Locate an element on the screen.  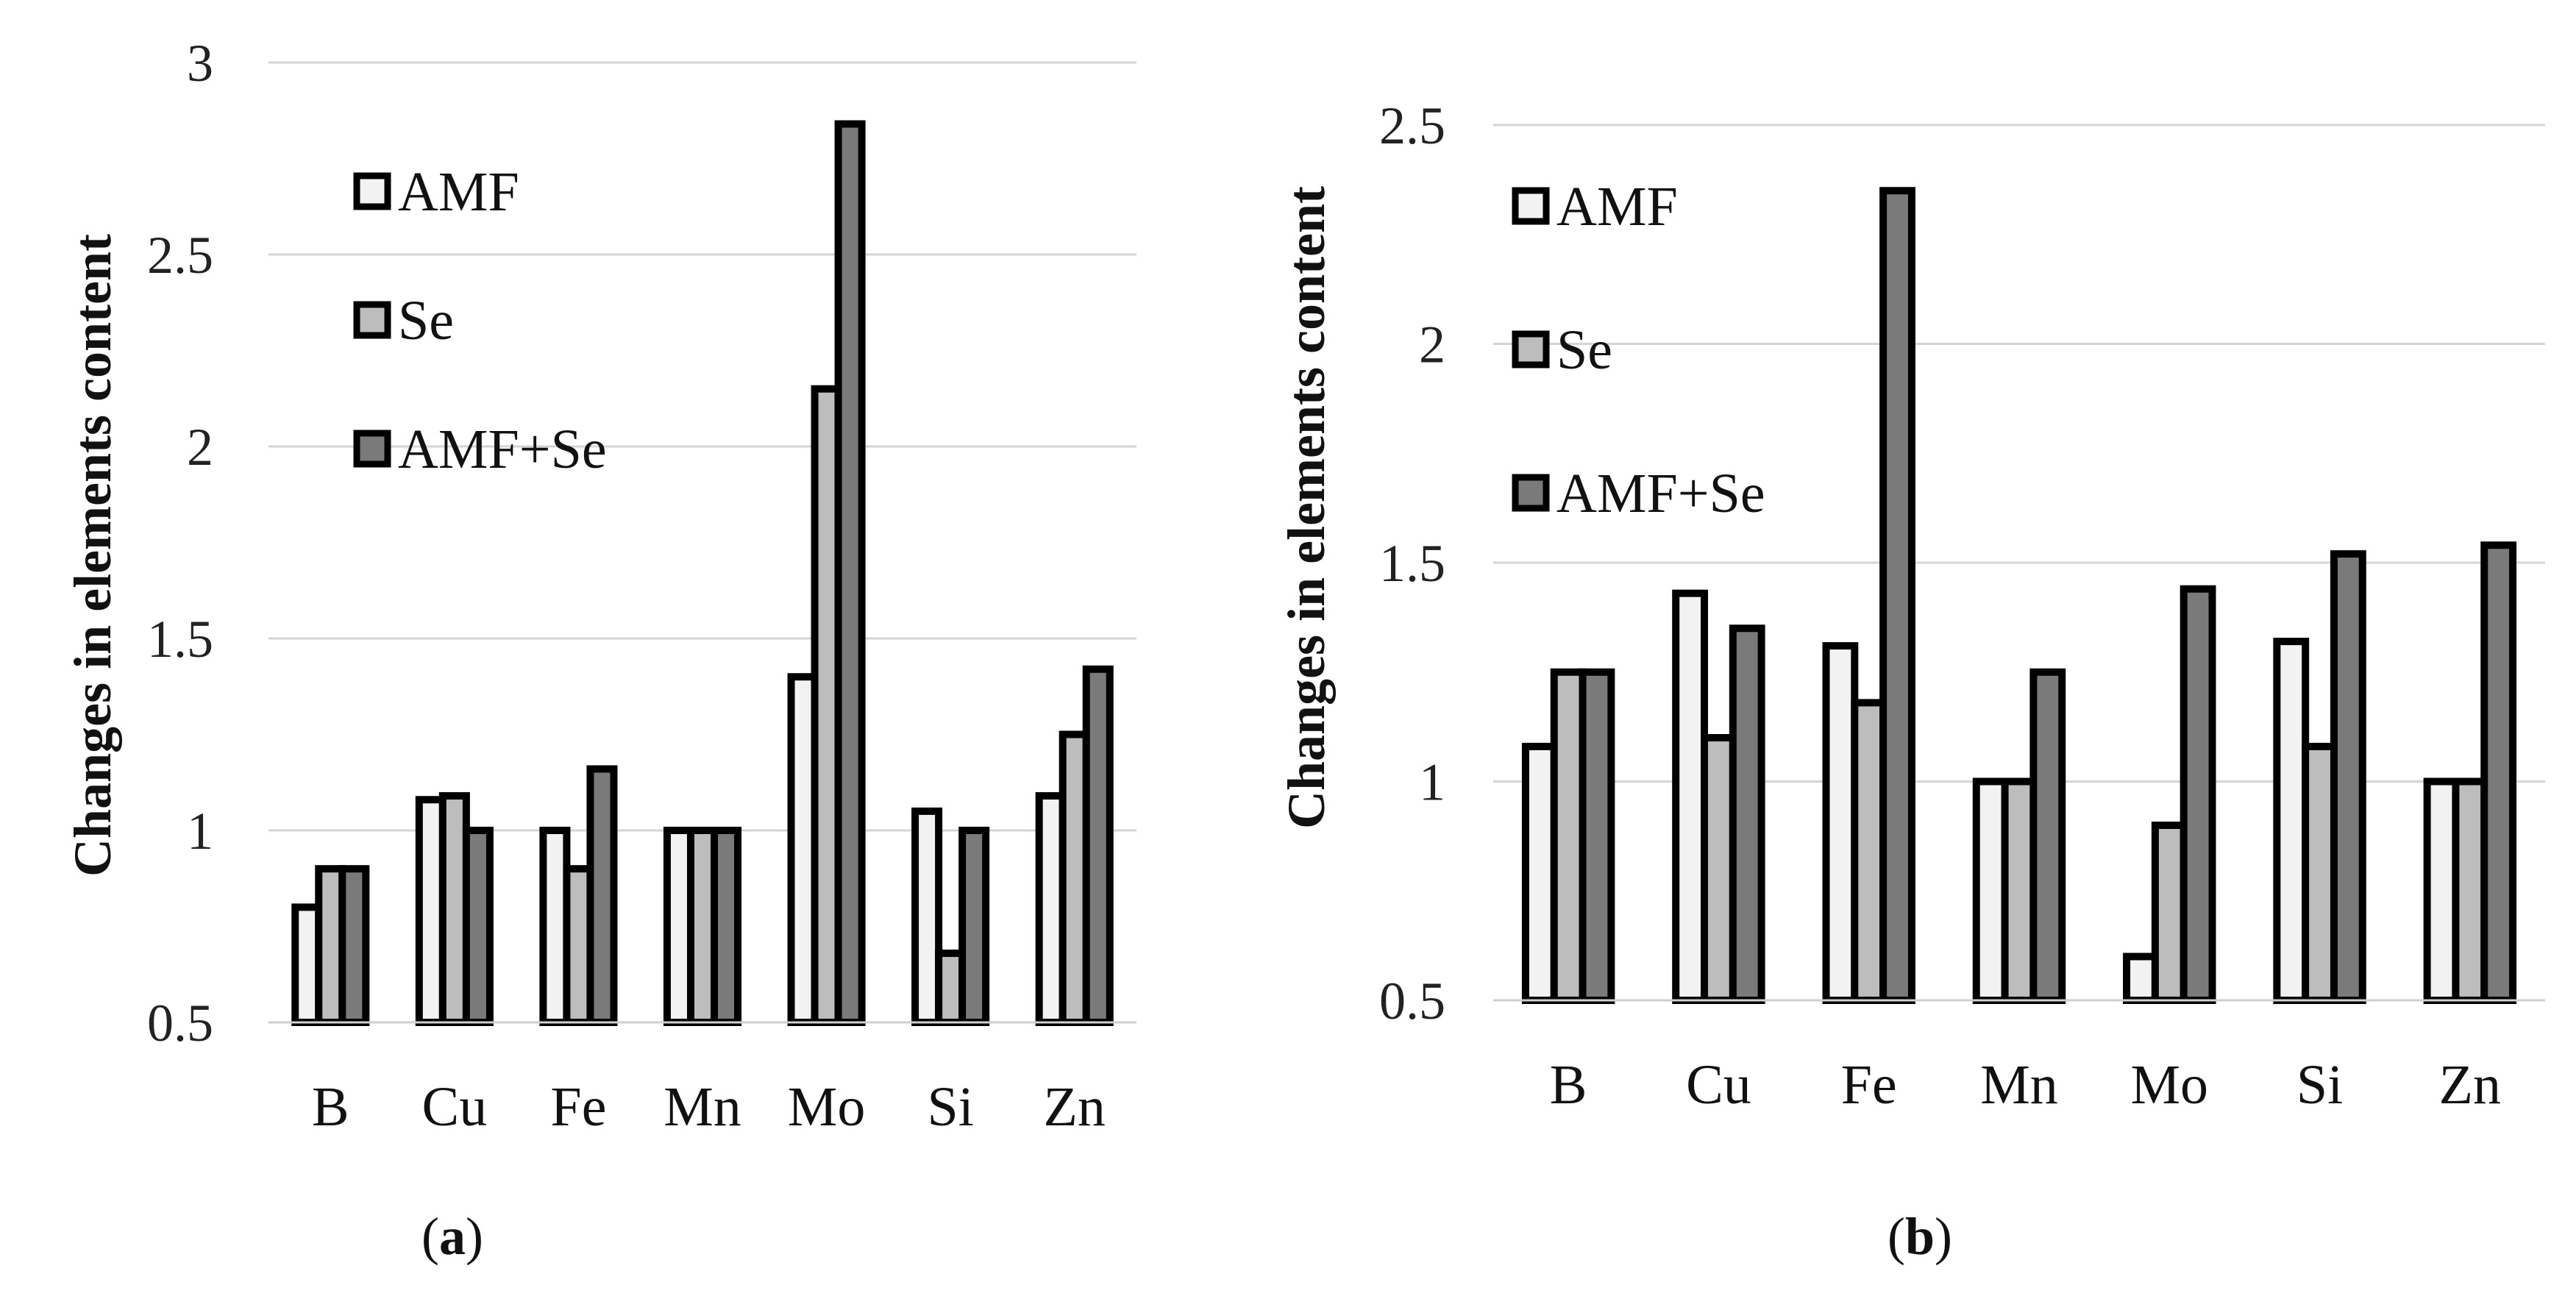
chart-b-category-label: Zn is located at coordinates (2470, 1085).